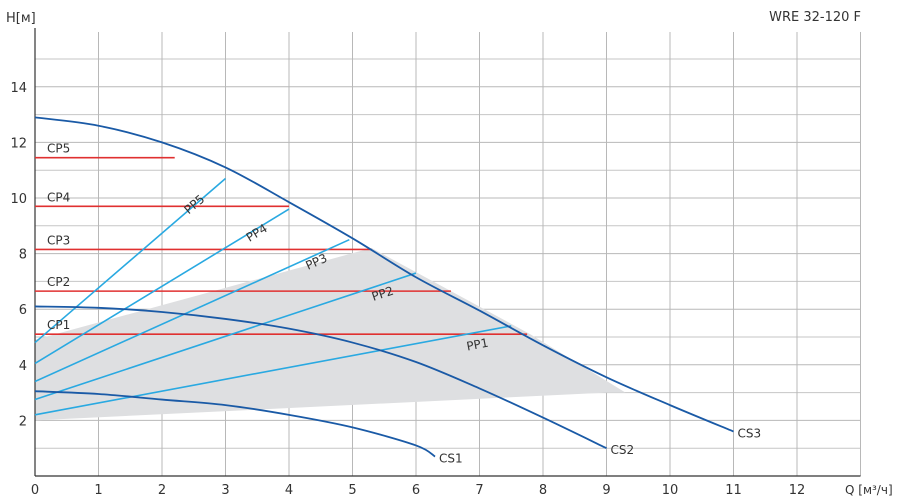  Describe the element at coordinates (18, 88) in the screenshot. I see `y-tick-label: 14` at that location.